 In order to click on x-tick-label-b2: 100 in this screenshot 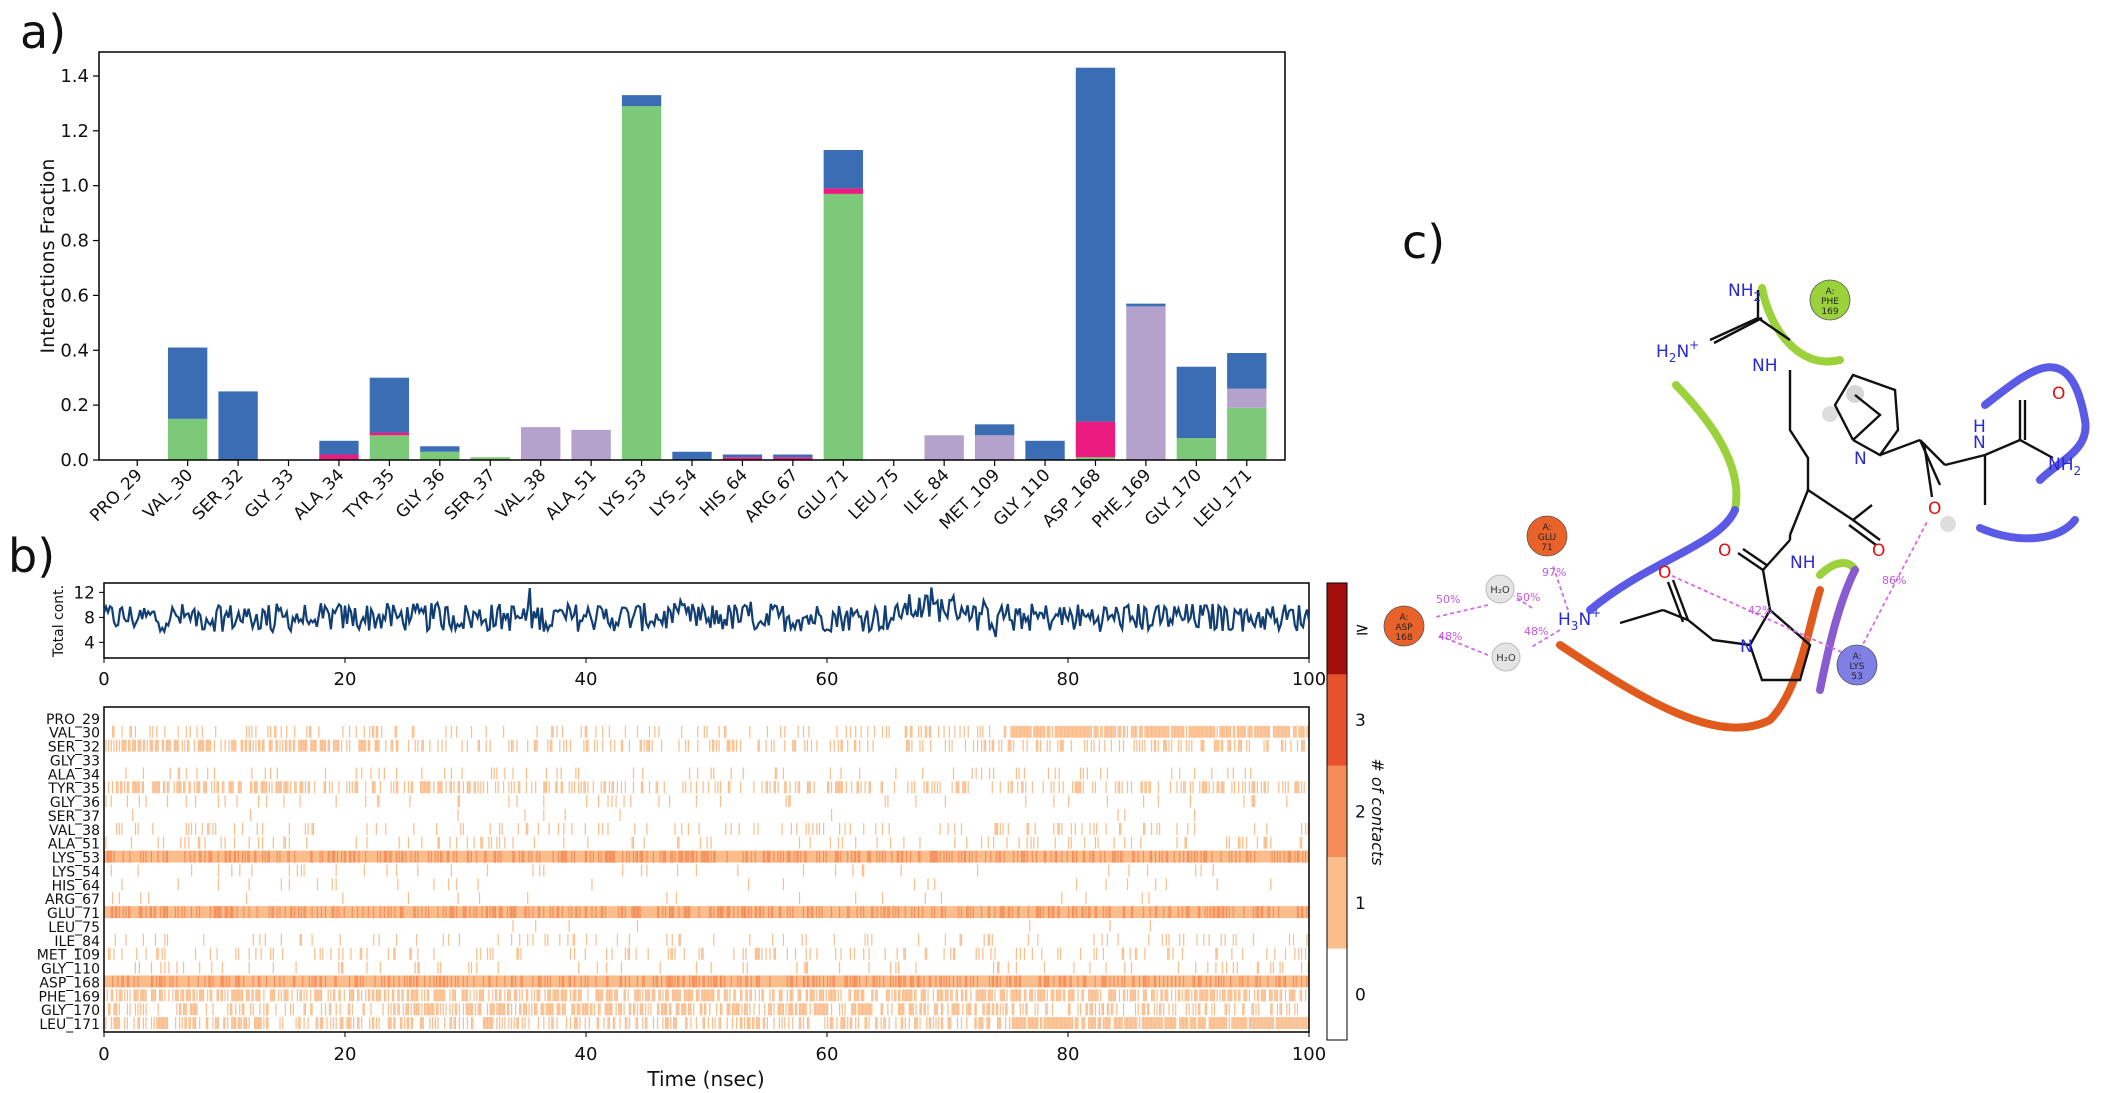, I will do `click(1309, 1054)`.